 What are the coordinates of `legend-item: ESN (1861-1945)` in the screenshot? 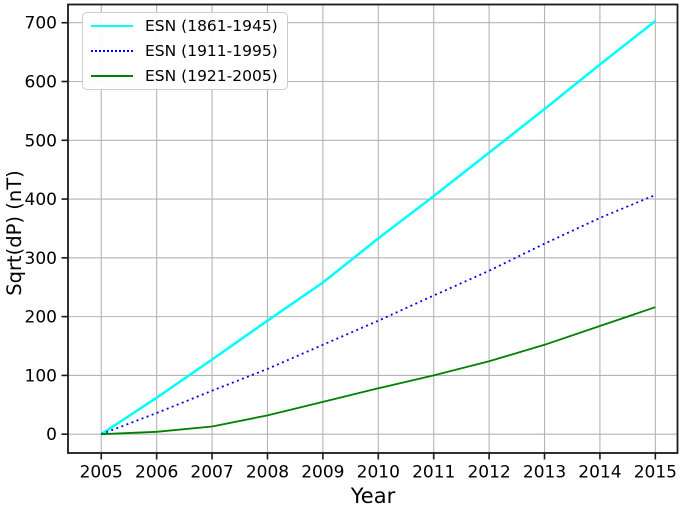 It's located at (185, 26).